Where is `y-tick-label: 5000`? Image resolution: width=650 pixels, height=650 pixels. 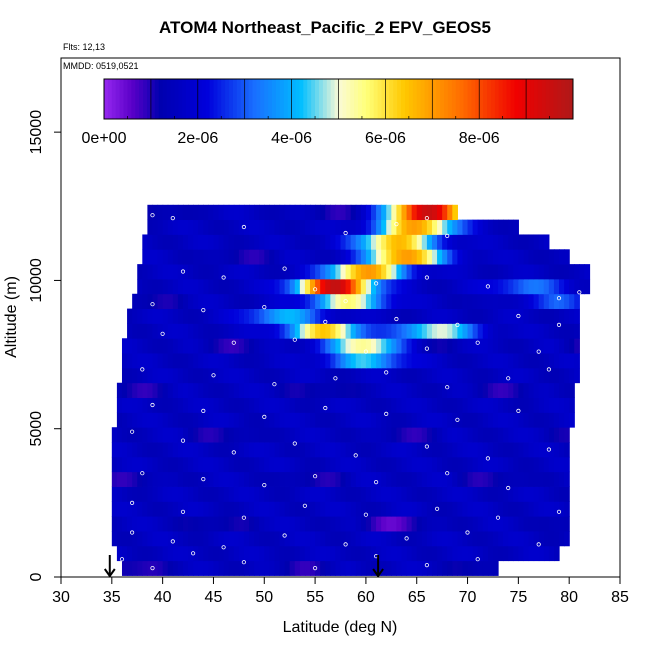
y-tick-label: 5000 is located at coordinates (36, 429).